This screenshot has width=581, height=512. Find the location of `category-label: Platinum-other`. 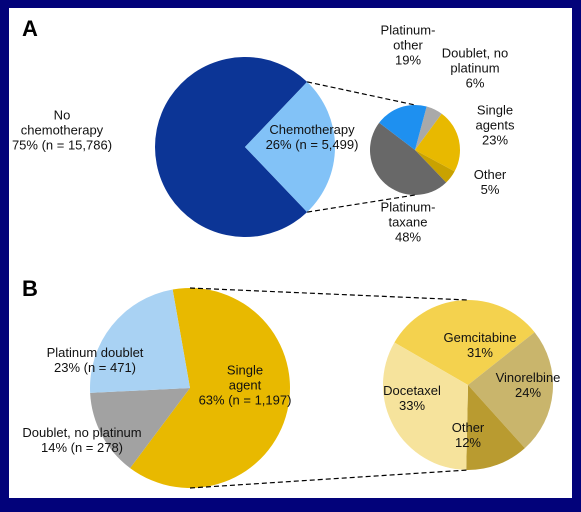

category-label: Platinum-other is located at coordinates (408, 37).